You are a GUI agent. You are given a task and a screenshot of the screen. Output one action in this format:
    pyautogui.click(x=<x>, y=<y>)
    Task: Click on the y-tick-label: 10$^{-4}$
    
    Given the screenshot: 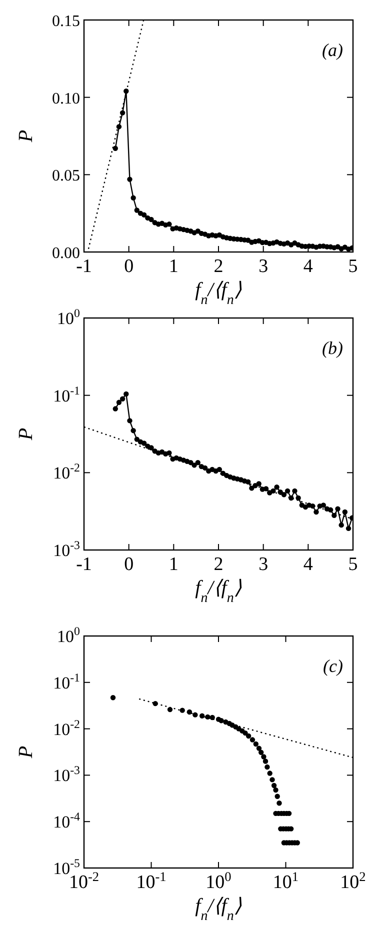 What is the action you would take?
    pyautogui.click(x=66, y=821)
    